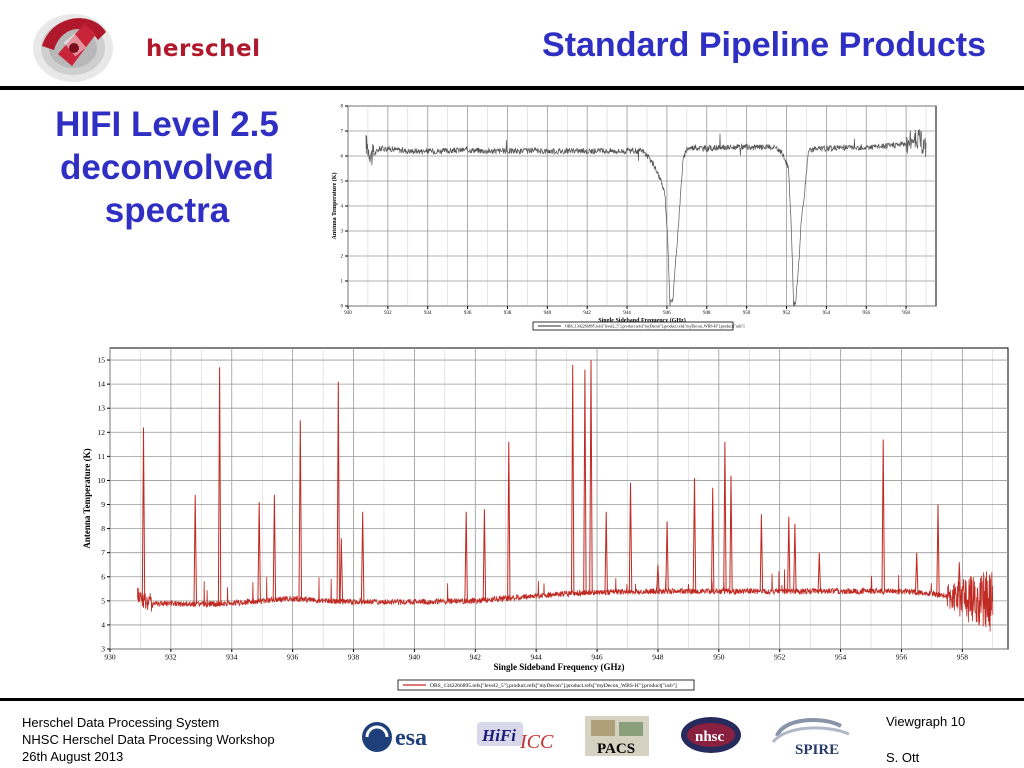 The image size is (1024, 768). Describe the element at coordinates (558, 667) in the screenshot. I see `chart-1-x-axis-label: Single Sideband Frequency (GHz)` at that location.